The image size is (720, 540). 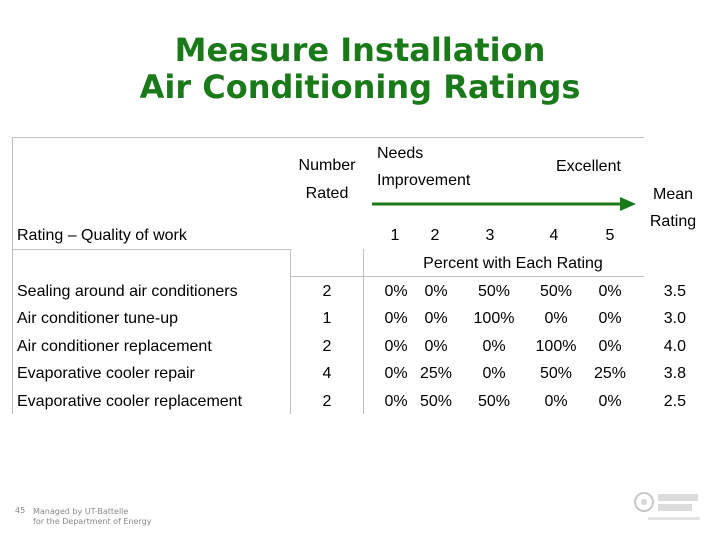 What do you see at coordinates (588, 166) in the screenshot?
I see `excellent-header: Excellent` at bounding box center [588, 166].